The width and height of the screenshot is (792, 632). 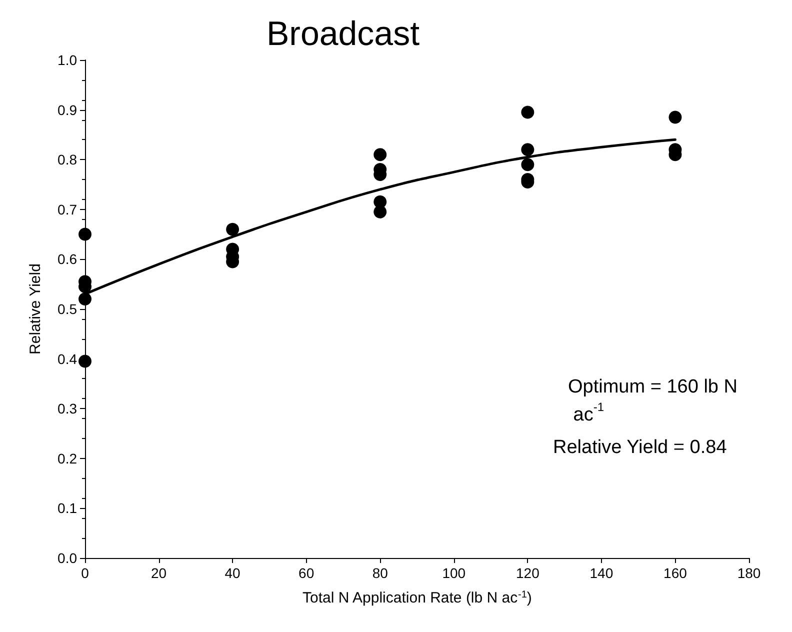 I want to click on y-tick-label: 0.5, so click(x=68, y=309).